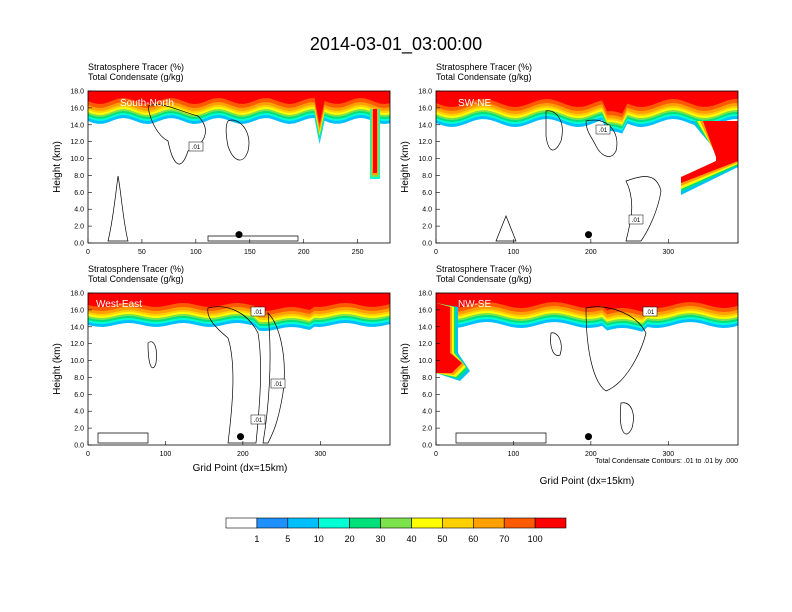 This screenshot has height=612, width=792. I want to click on tracer-field, so click(239, 135).